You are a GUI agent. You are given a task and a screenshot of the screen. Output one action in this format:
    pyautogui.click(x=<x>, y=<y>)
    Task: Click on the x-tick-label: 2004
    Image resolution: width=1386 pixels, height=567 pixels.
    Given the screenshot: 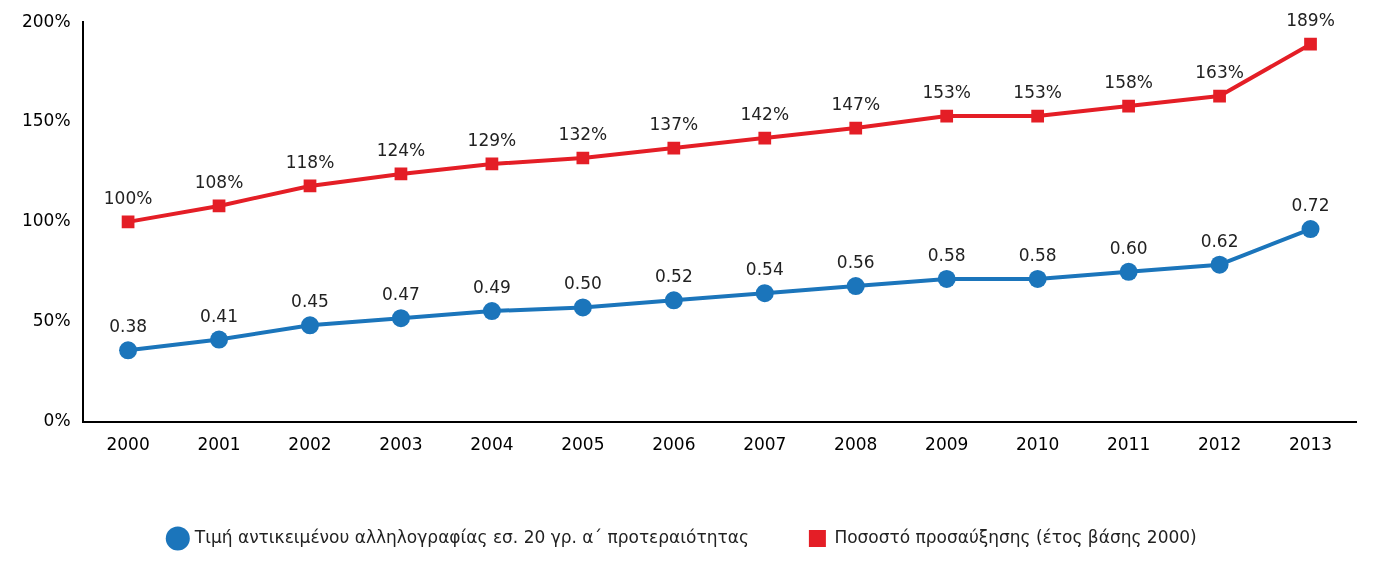 What is the action you would take?
    pyautogui.click(x=492, y=444)
    